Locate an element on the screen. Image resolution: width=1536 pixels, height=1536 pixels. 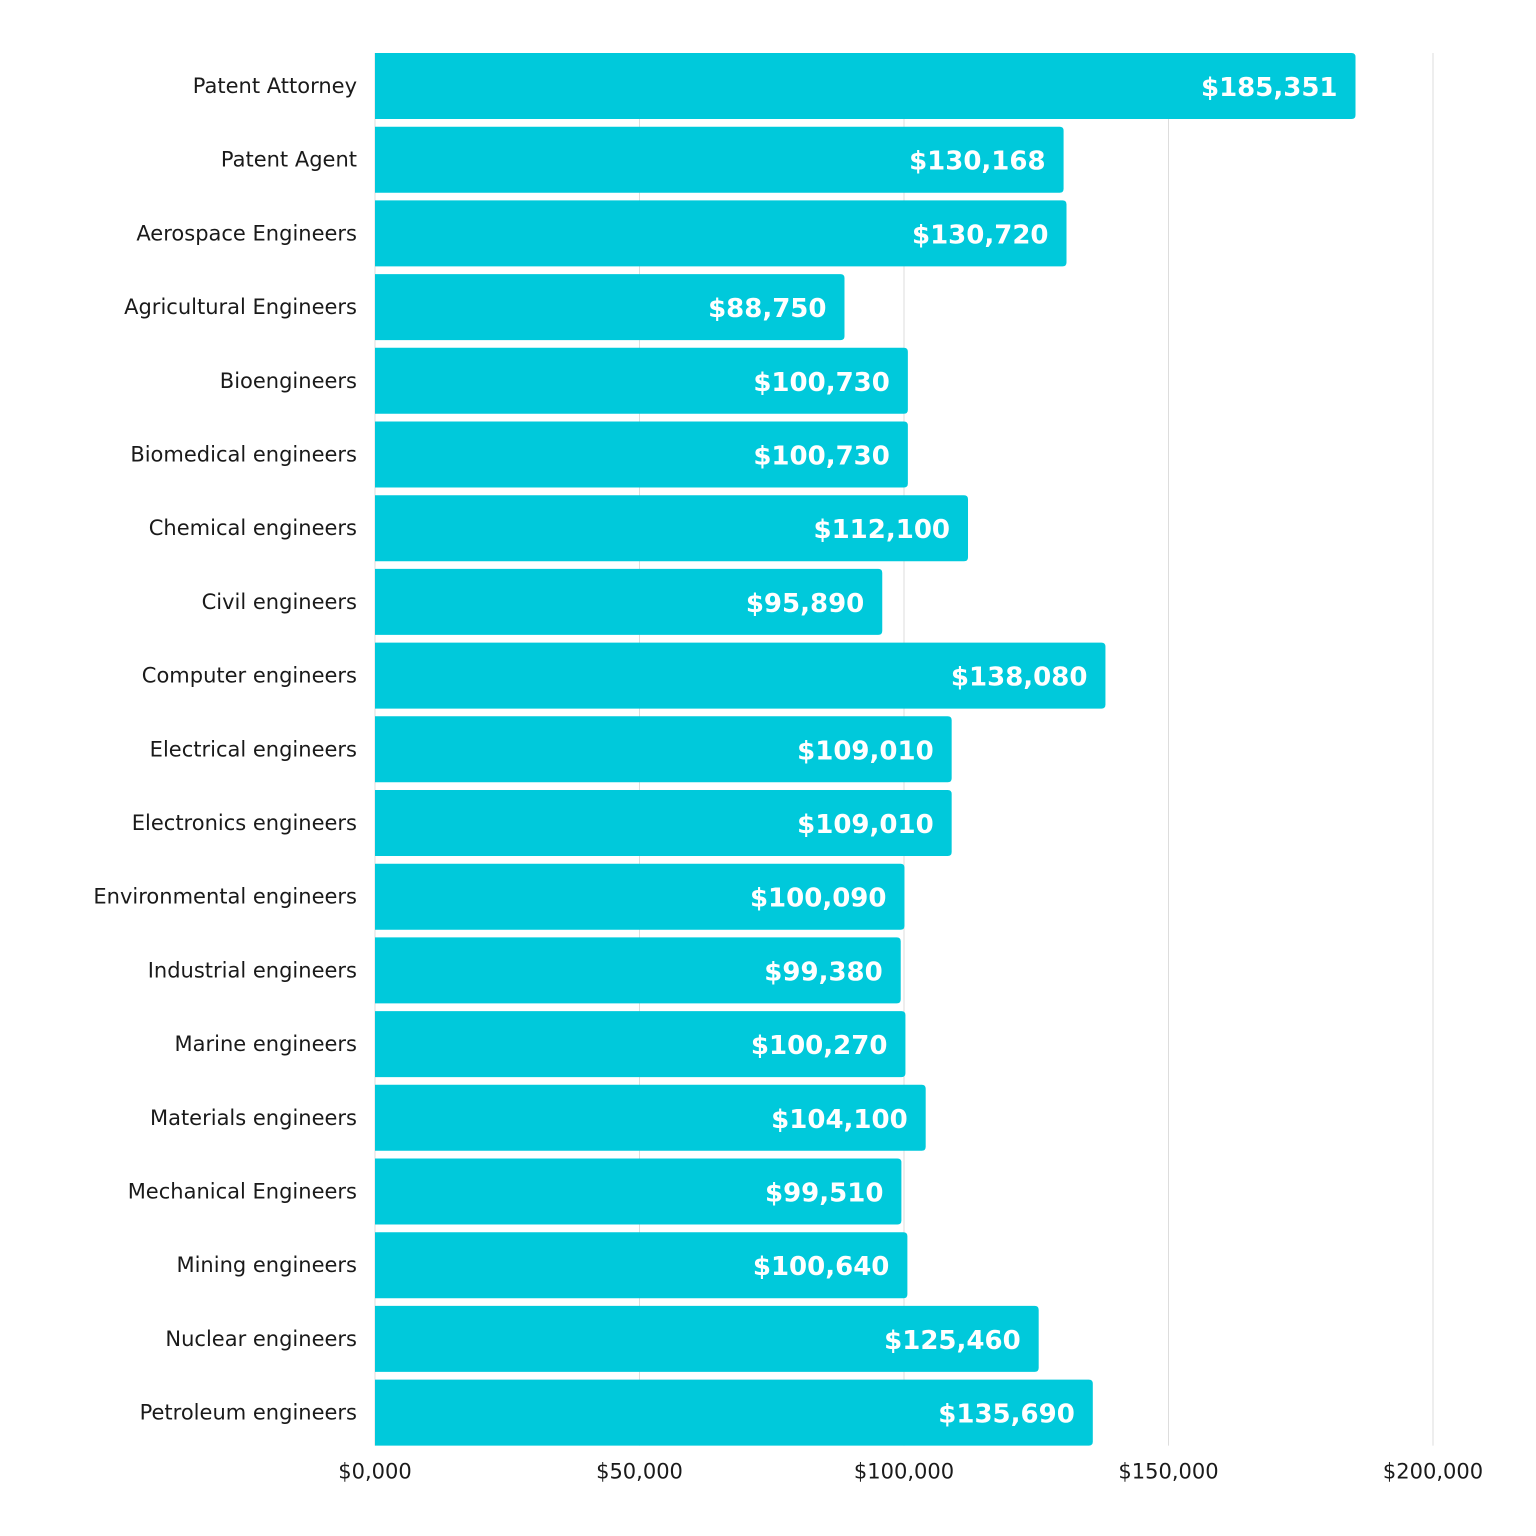
data-label: $100,090 is located at coordinates (818, 899).